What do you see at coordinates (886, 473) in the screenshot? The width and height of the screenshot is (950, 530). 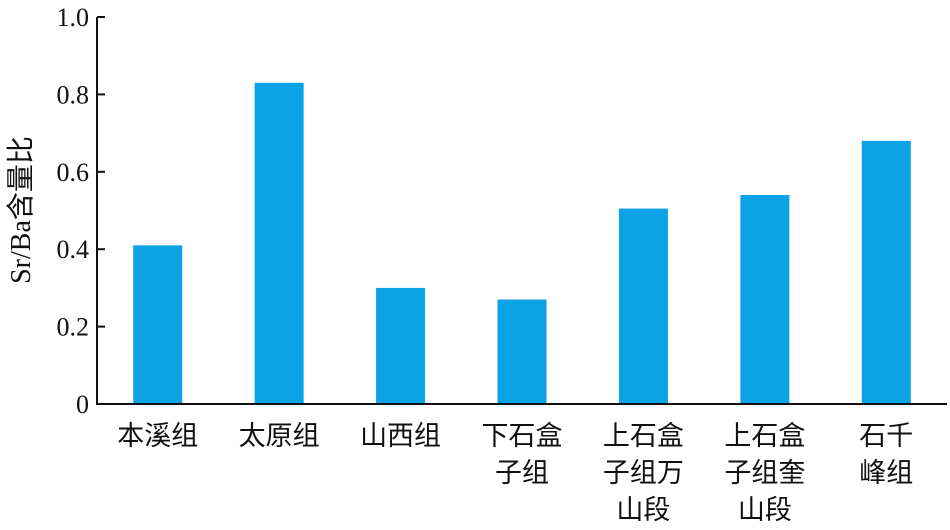 I see `x-category-label-6-line-1: 峰组` at bounding box center [886, 473].